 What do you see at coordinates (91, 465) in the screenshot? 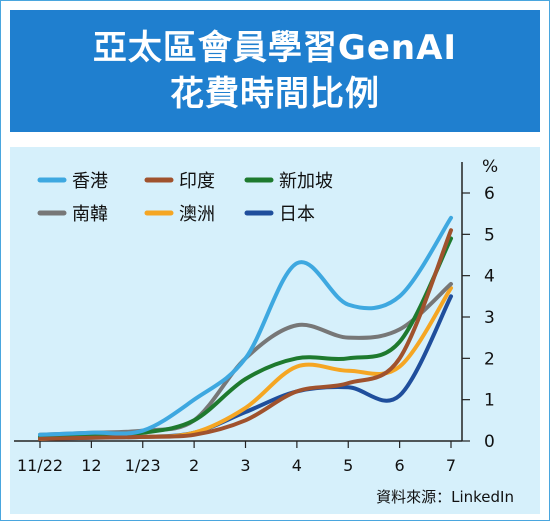
I see `x-tick-label: 12` at bounding box center [91, 465].